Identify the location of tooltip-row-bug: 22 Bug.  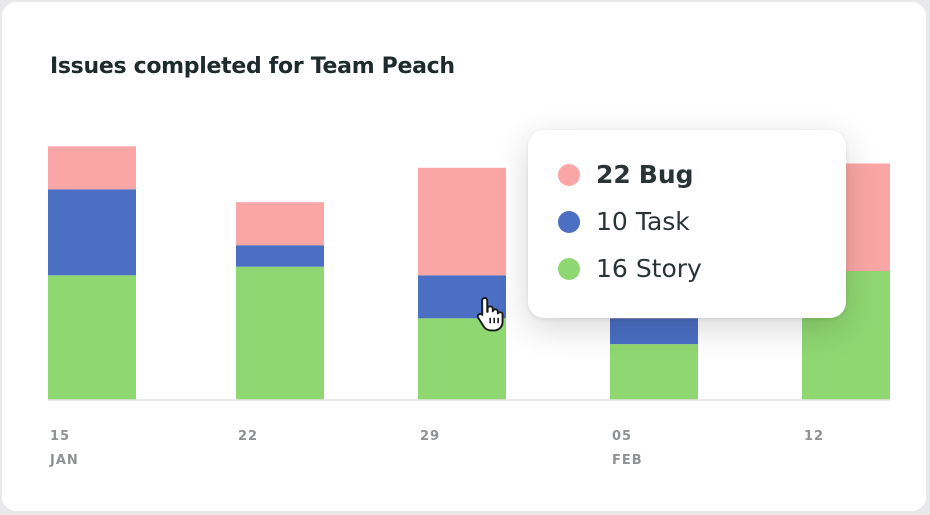
(626, 174).